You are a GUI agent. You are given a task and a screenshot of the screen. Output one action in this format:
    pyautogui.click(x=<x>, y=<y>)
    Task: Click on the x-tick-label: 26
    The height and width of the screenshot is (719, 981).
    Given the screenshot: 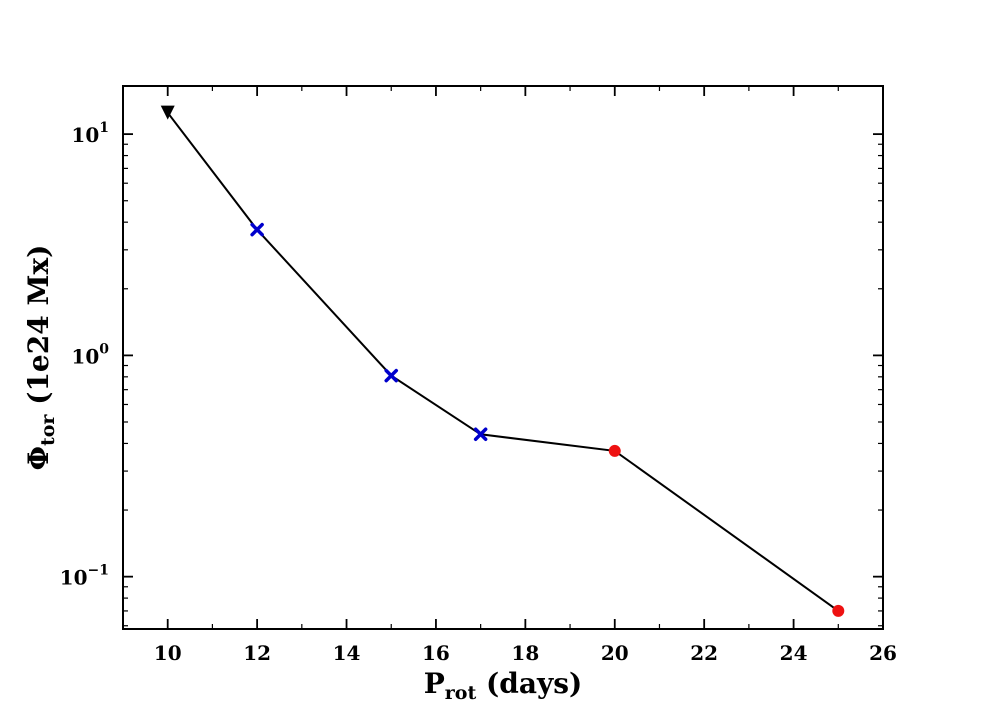 What is the action you would take?
    pyautogui.click(x=883, y=653)
    